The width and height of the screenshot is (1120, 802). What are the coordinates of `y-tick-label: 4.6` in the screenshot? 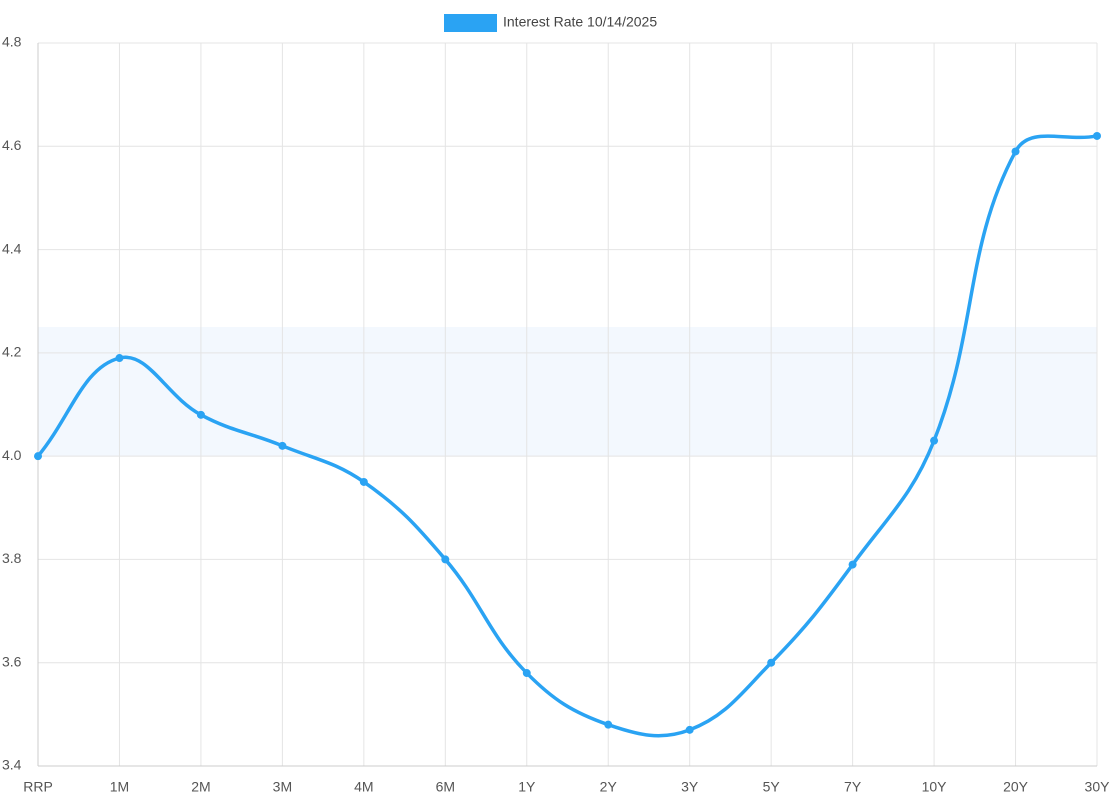 It's located at (12, 145).